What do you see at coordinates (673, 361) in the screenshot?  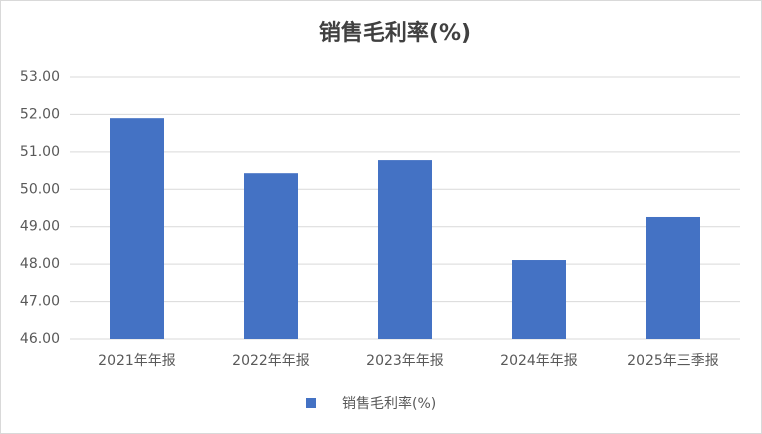 I see `x-tick-label: 2025年三季报` at bounding box center [673, 361].